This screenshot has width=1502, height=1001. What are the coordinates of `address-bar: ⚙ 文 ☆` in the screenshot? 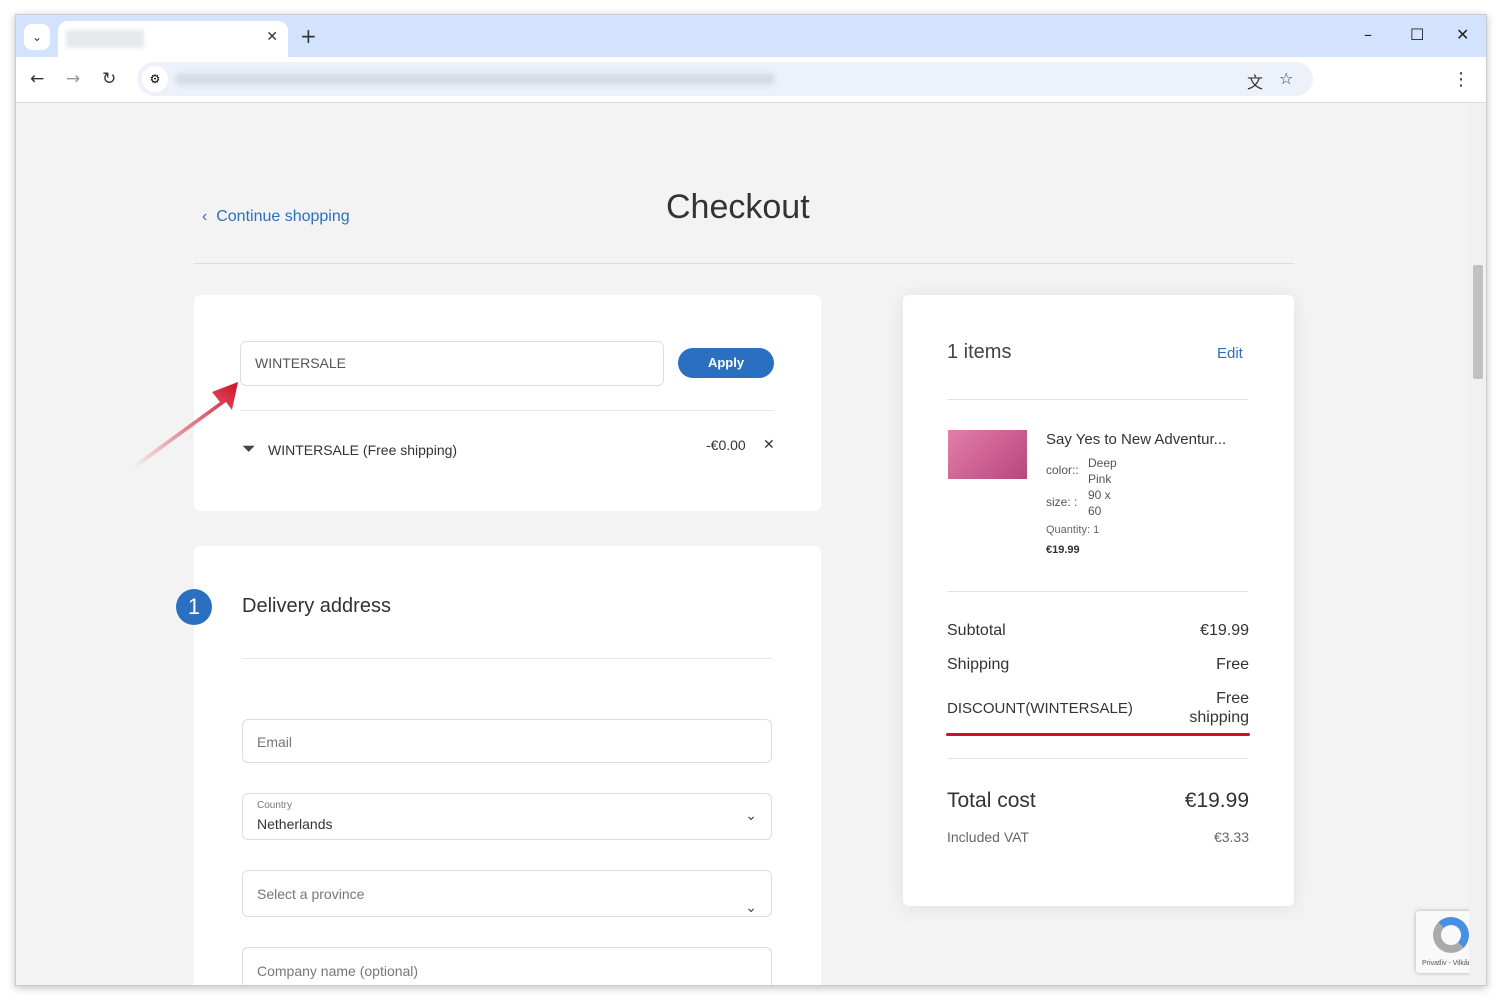 It's located at (725, 79).